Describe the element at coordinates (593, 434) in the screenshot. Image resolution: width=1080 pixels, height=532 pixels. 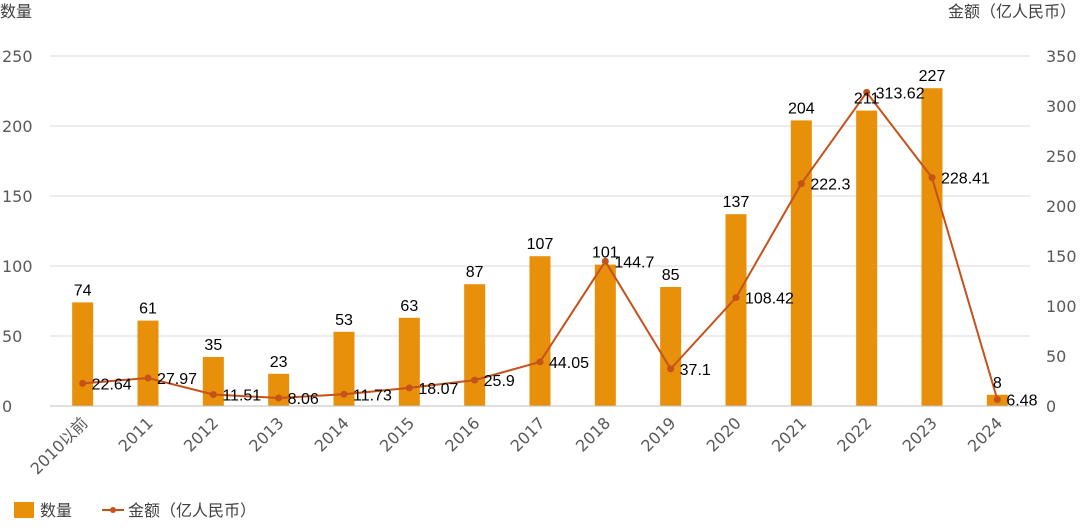
I see `x-tick-label: 2018` at that location.